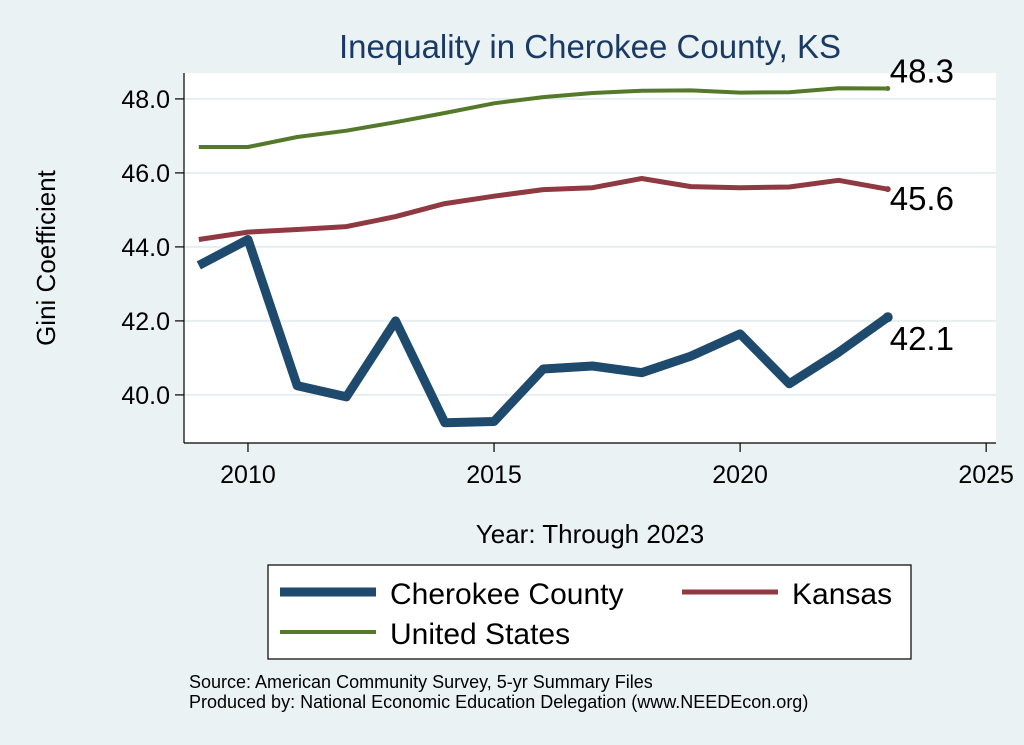  What do you see at coordinates (887, 317) in the screenshot?
I see `end-point-cherokee-county` at bounding box center [887, 317].